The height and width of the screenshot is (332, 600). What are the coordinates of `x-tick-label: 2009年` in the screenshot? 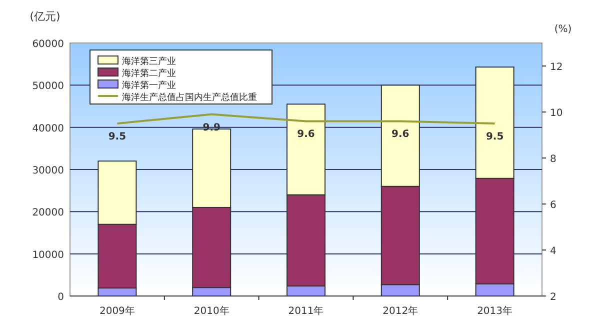 It's located at (117, 311).